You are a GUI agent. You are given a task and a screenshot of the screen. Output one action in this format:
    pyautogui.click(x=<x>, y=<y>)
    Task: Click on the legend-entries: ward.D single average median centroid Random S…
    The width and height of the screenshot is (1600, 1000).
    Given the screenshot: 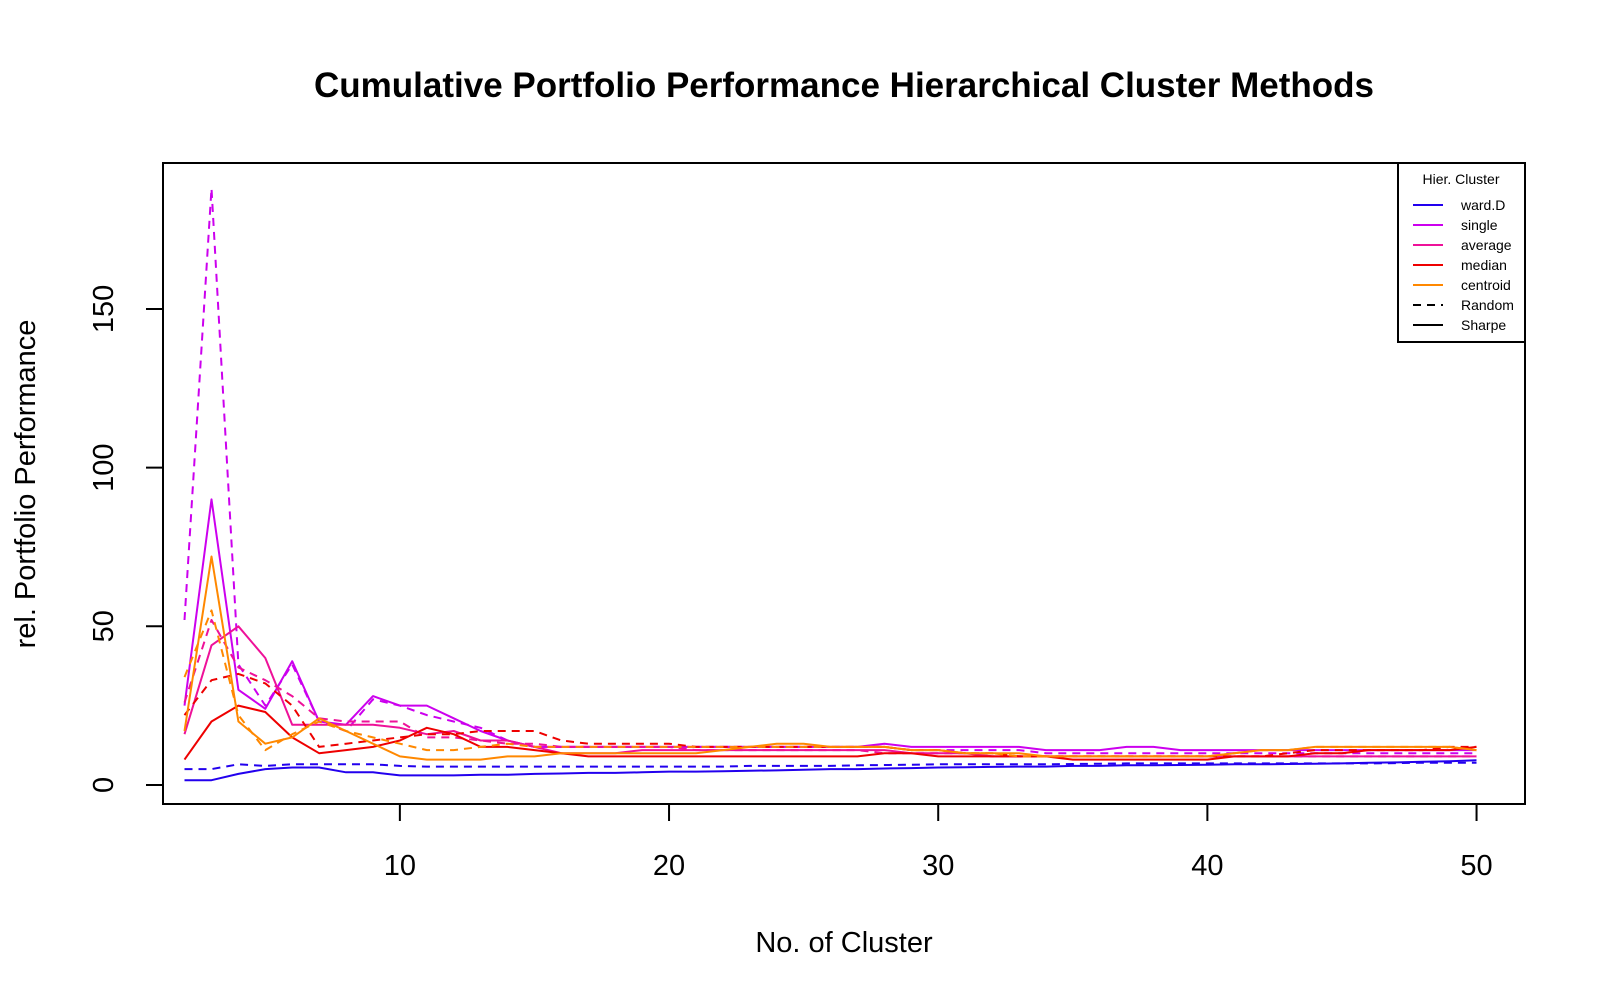 What is the action you would take?
    pyautogui.click(x=1463, y=265)
    